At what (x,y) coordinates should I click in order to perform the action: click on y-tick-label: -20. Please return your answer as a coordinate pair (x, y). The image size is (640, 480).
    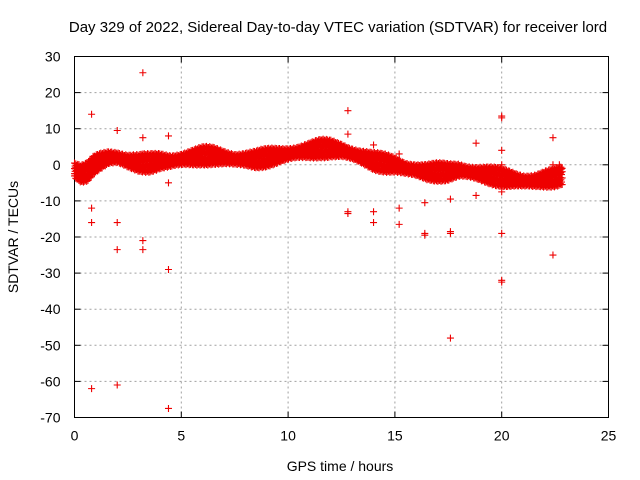
    Looking at the image, I should click on (50, 237).